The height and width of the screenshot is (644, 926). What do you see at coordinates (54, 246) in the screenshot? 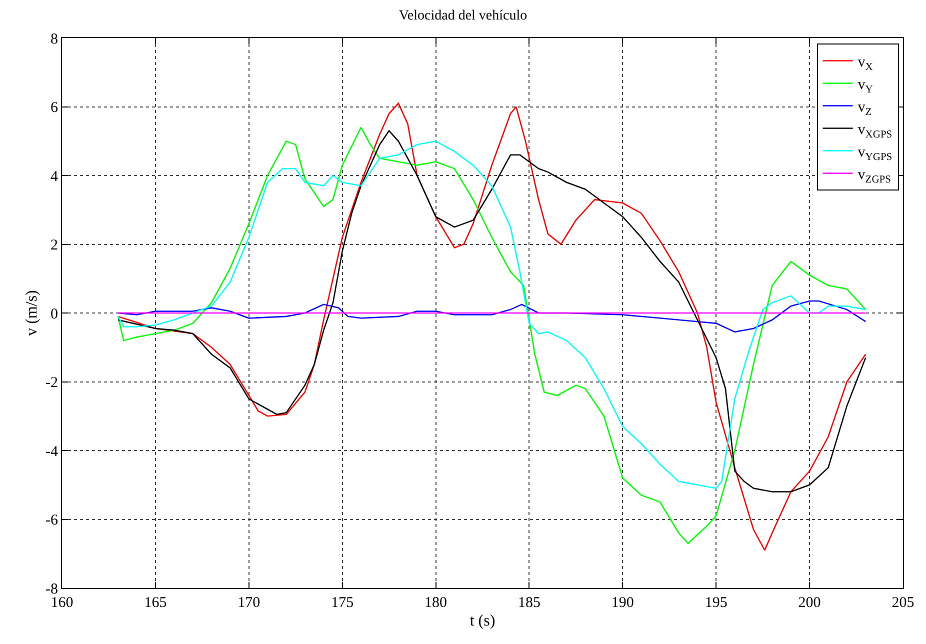
I see `y-tick-label: 2` at bounding box center [54, 246].